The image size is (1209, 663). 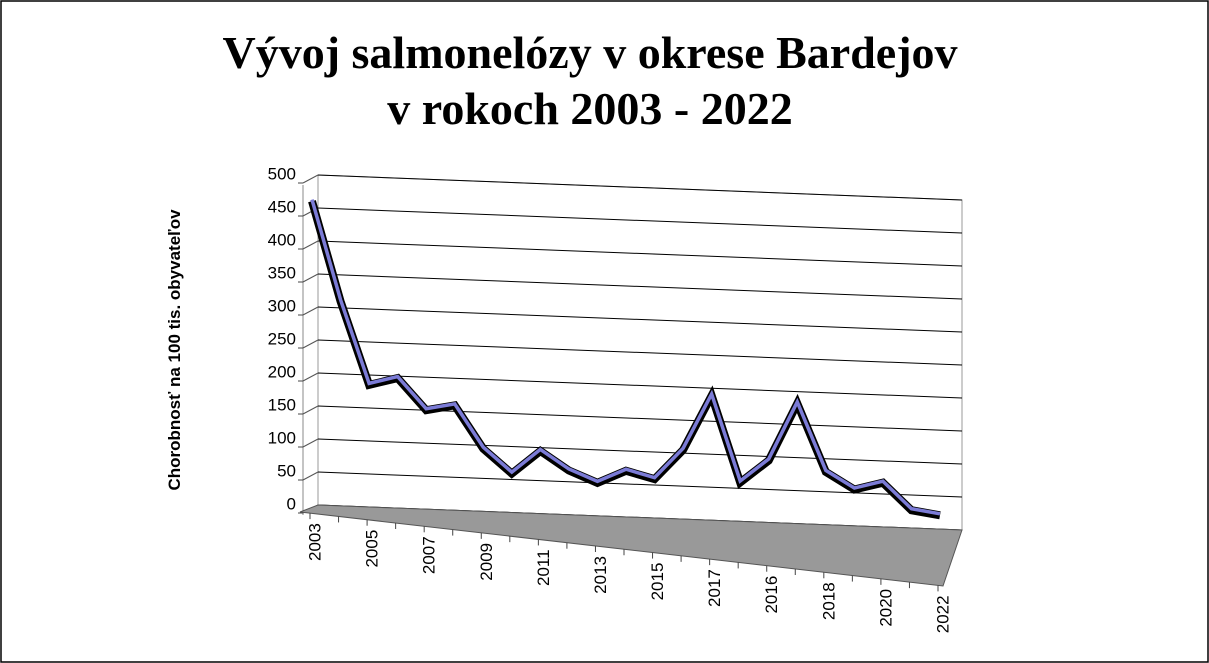 I want to click on x-tick-label: 2018, so click(x=828, y=601).